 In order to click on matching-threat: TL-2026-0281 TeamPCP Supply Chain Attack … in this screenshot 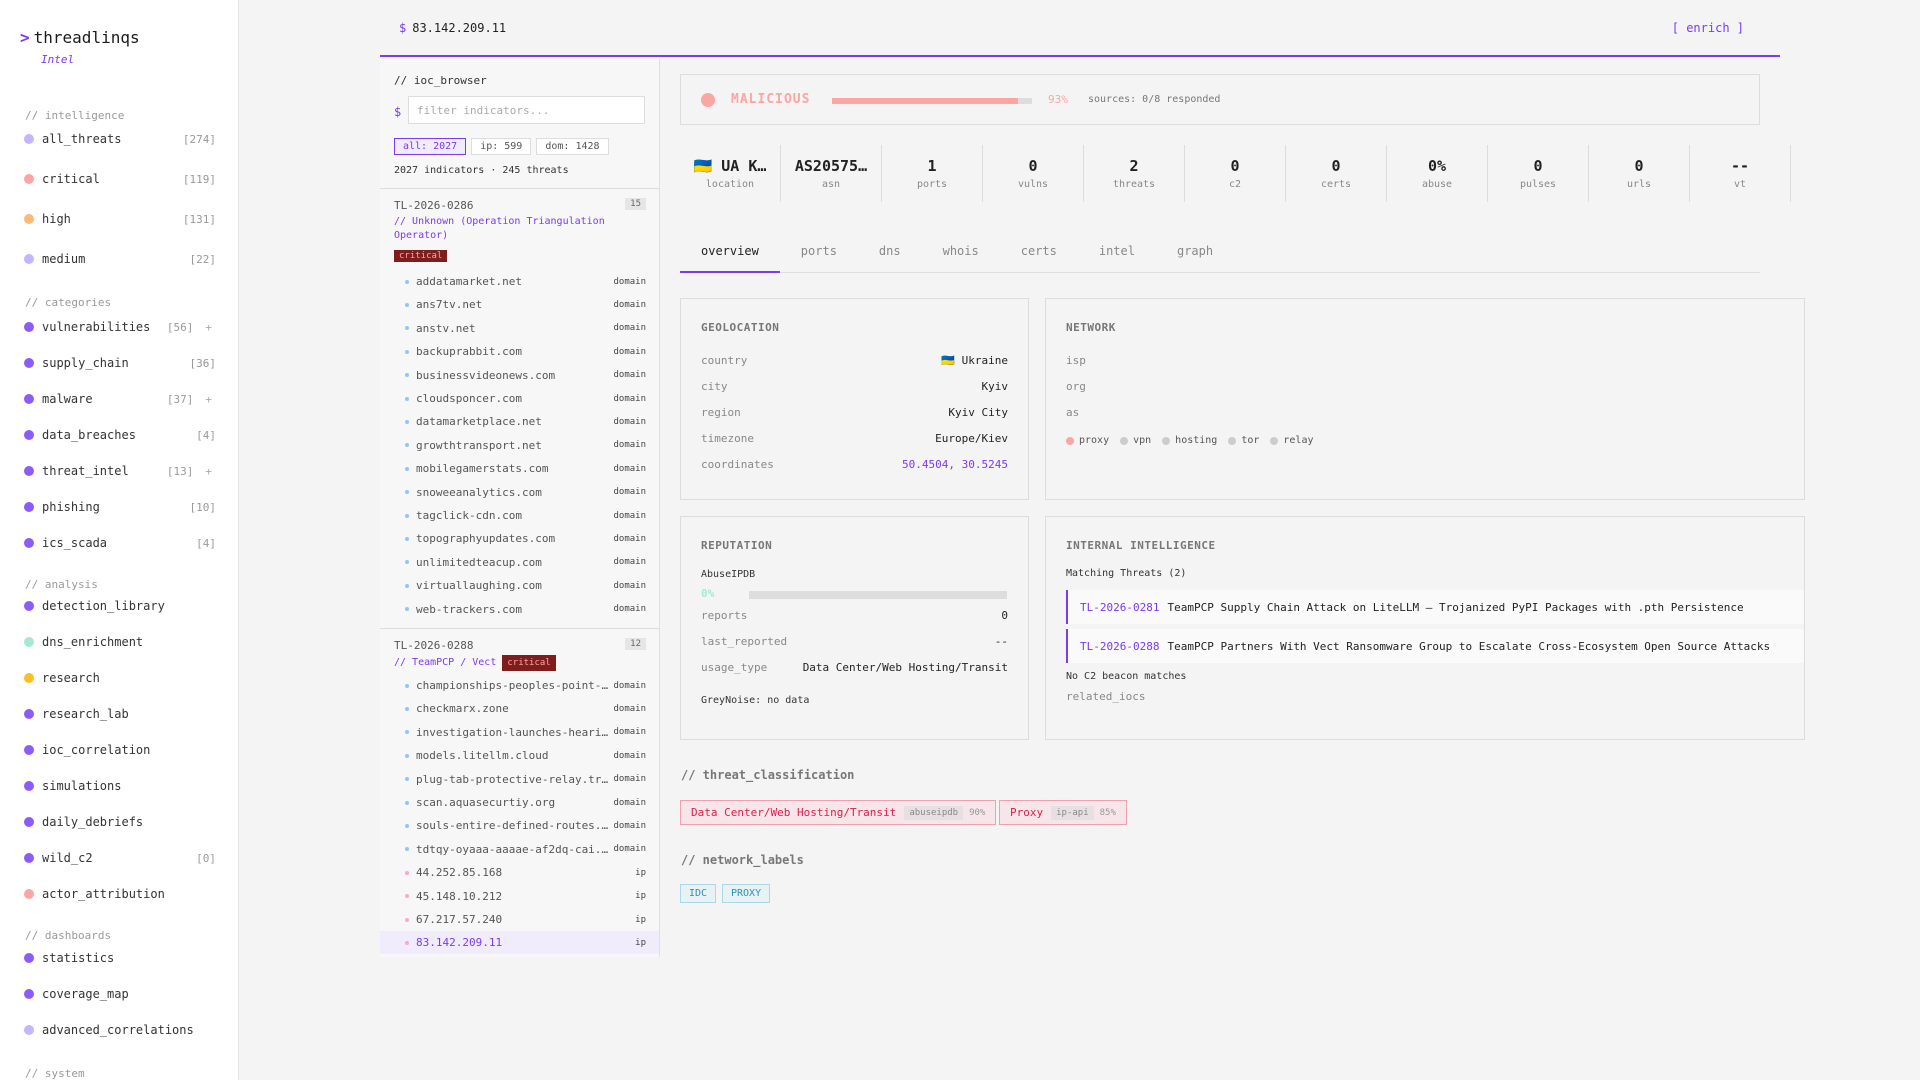, I will do `click(1435, 607)`.